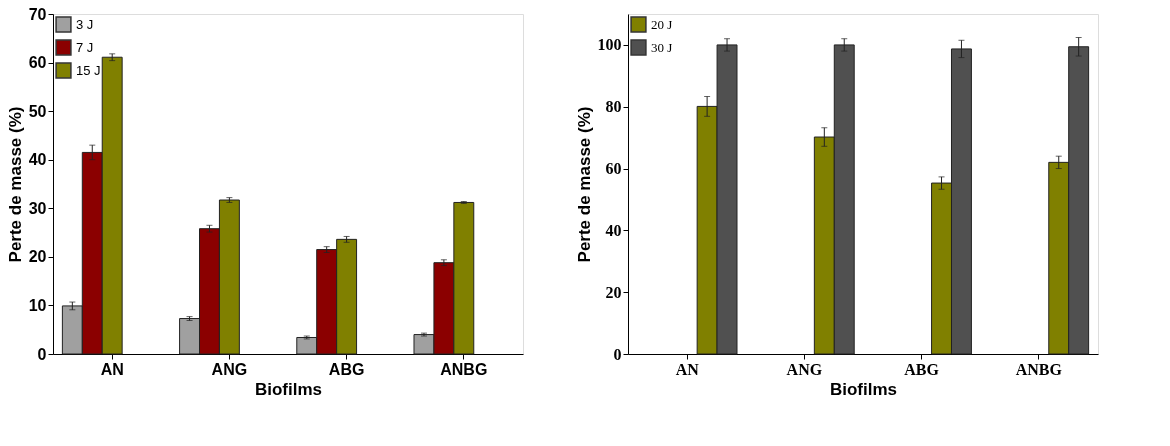 The height and width of the screenshot is (446, 1170). Describe the element at coordinates (609, 45) in the screenshot. I see `y-tick-label: 100` at that location.